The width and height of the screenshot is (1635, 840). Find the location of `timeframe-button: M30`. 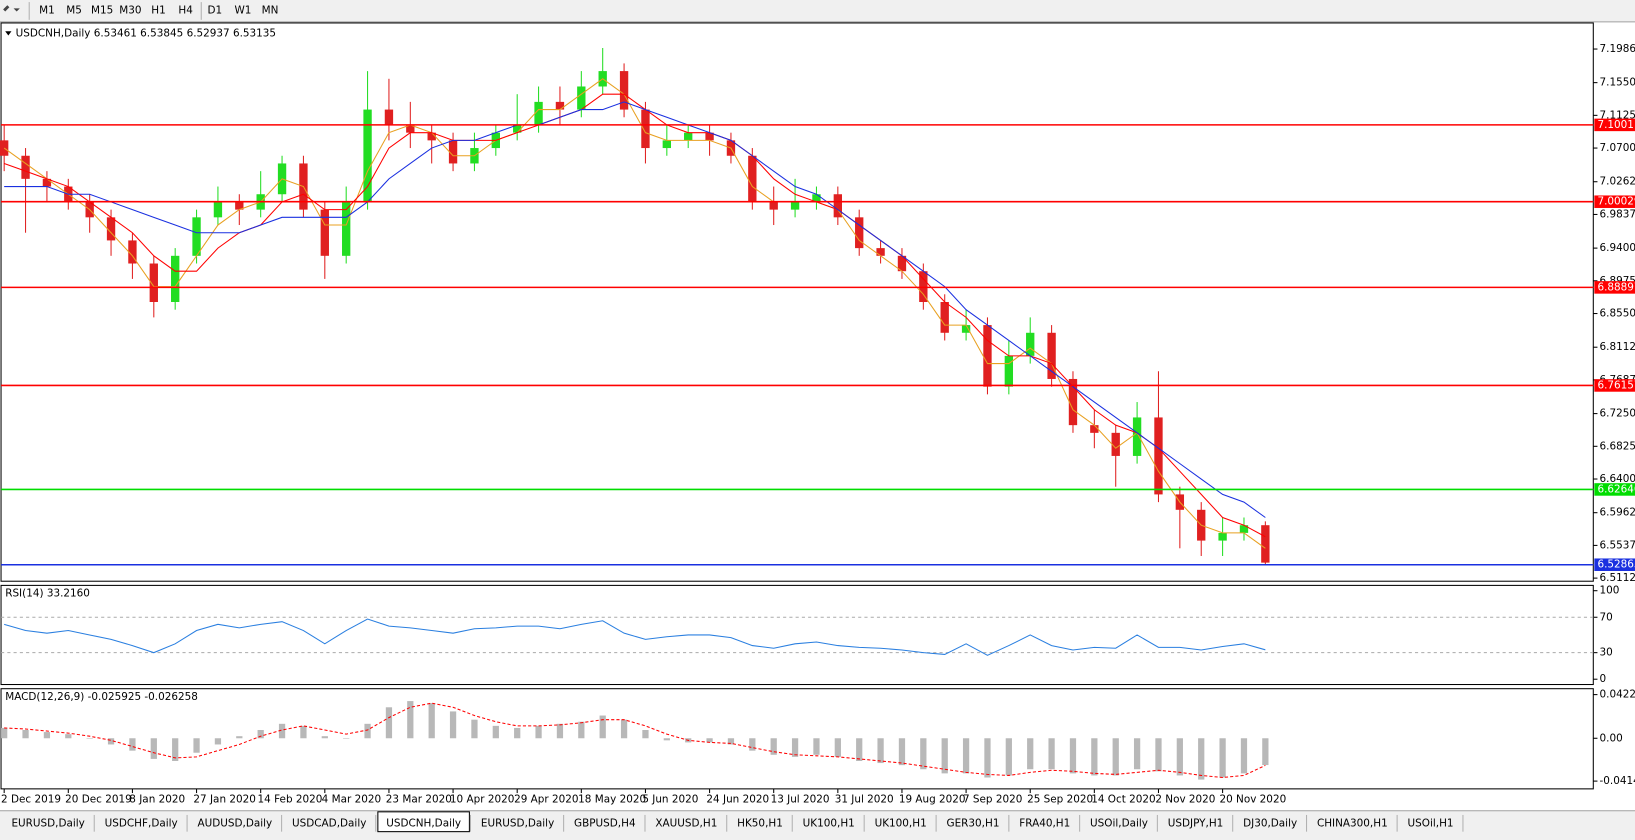

timeframe-button: M30 is located at coordinates (130, 10).